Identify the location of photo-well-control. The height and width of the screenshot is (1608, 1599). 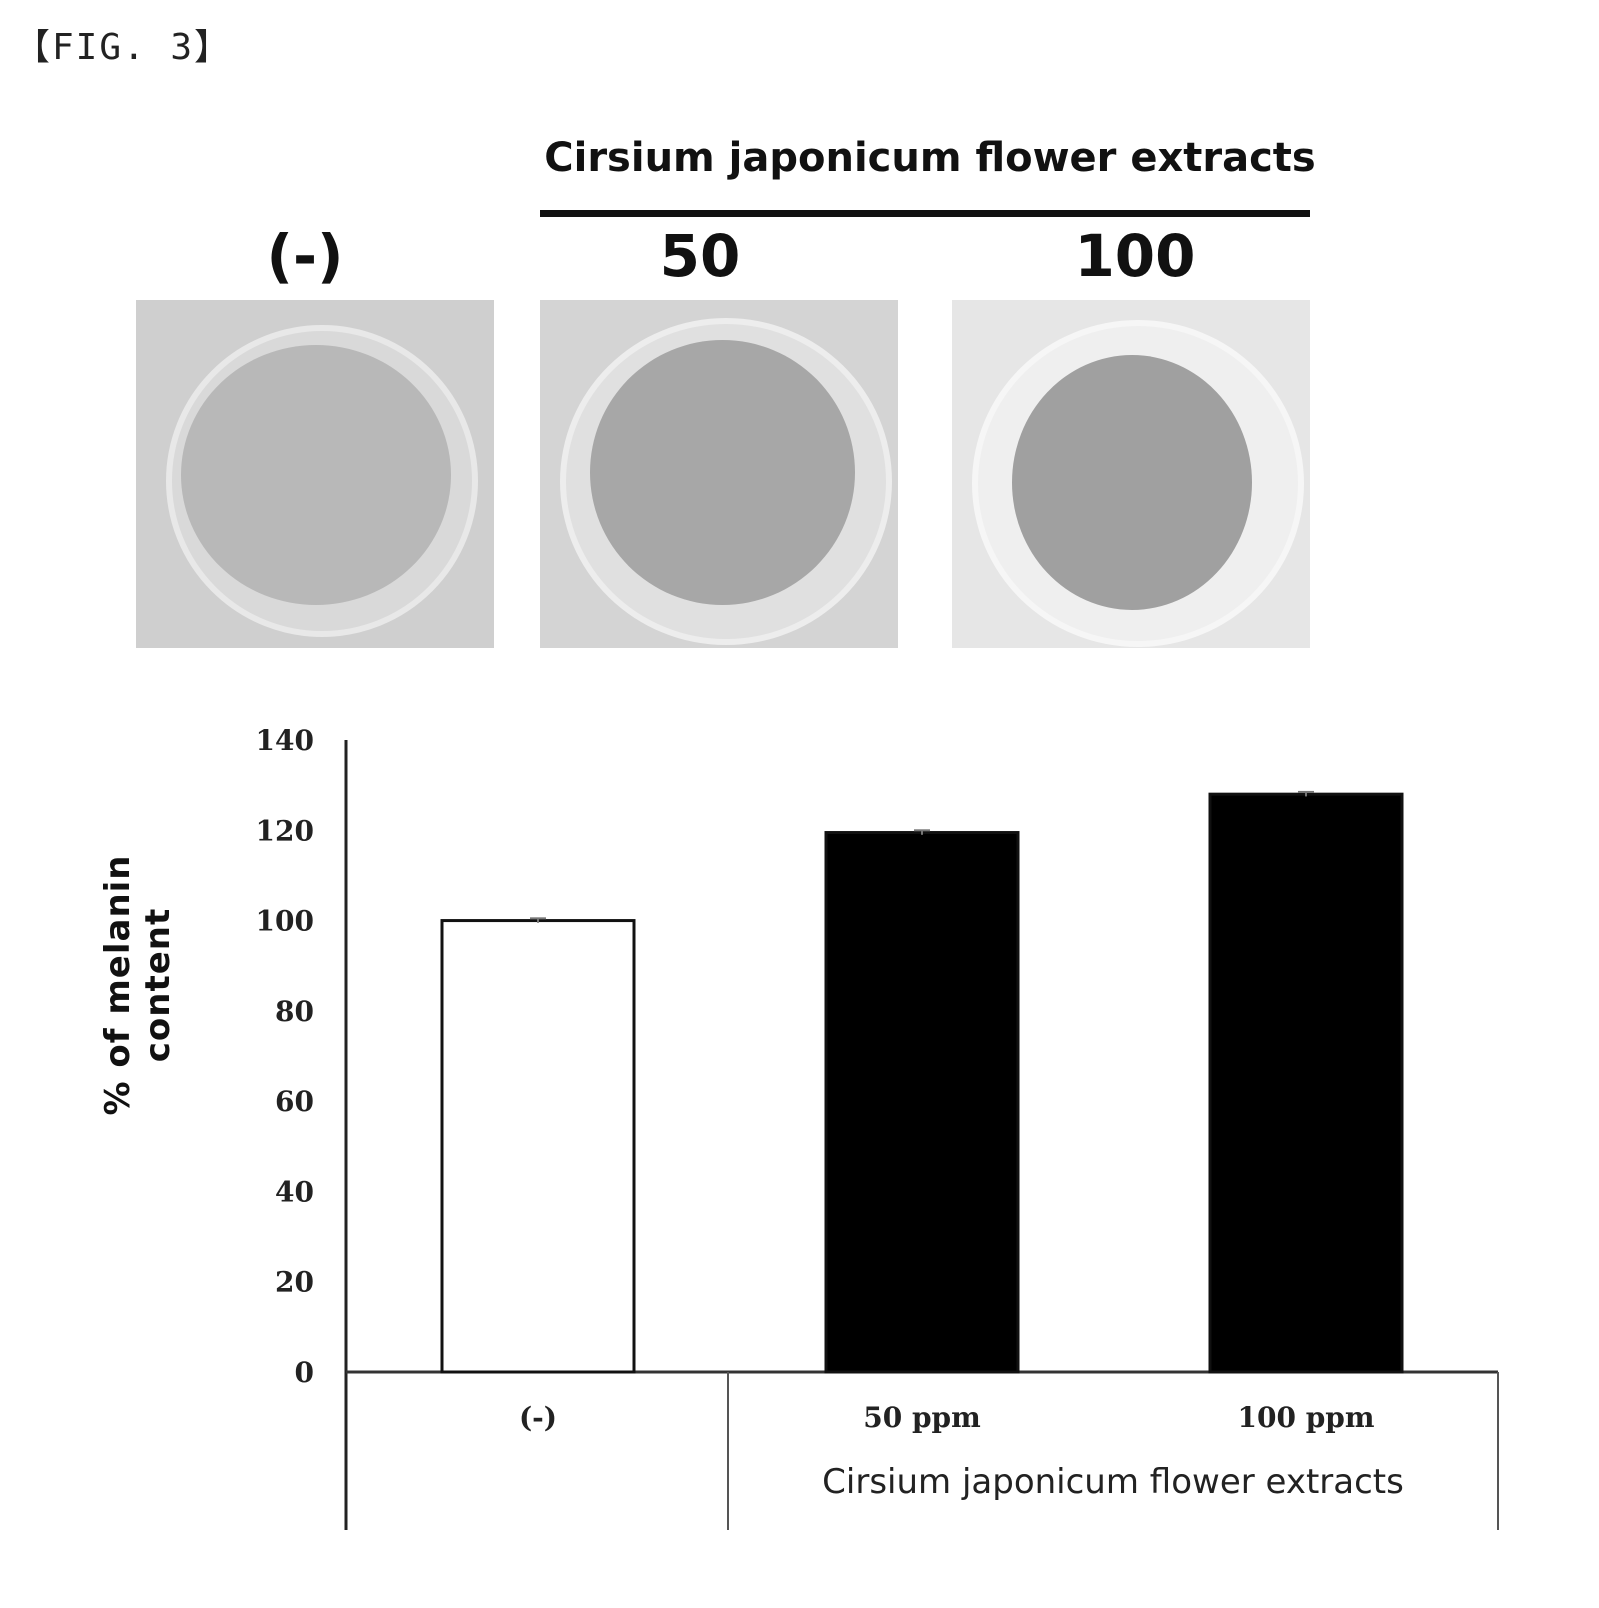
(315, 474).